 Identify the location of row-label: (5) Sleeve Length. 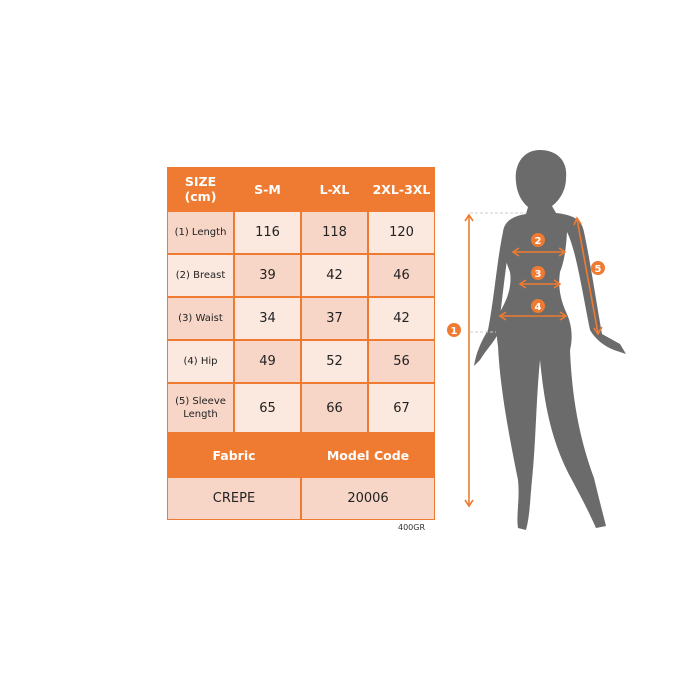
(200, 408).